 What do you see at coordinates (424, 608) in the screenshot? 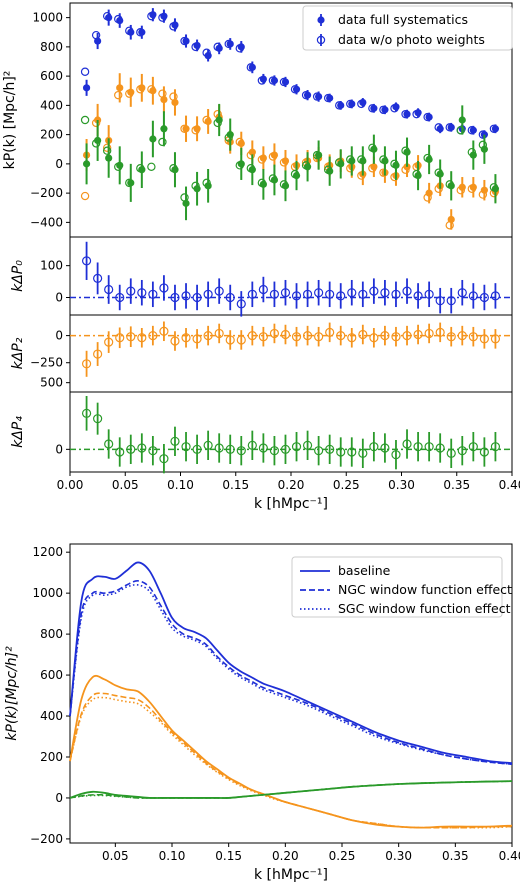
I see `legend-label: SGC window function effect` at bounding box center [424, 608].